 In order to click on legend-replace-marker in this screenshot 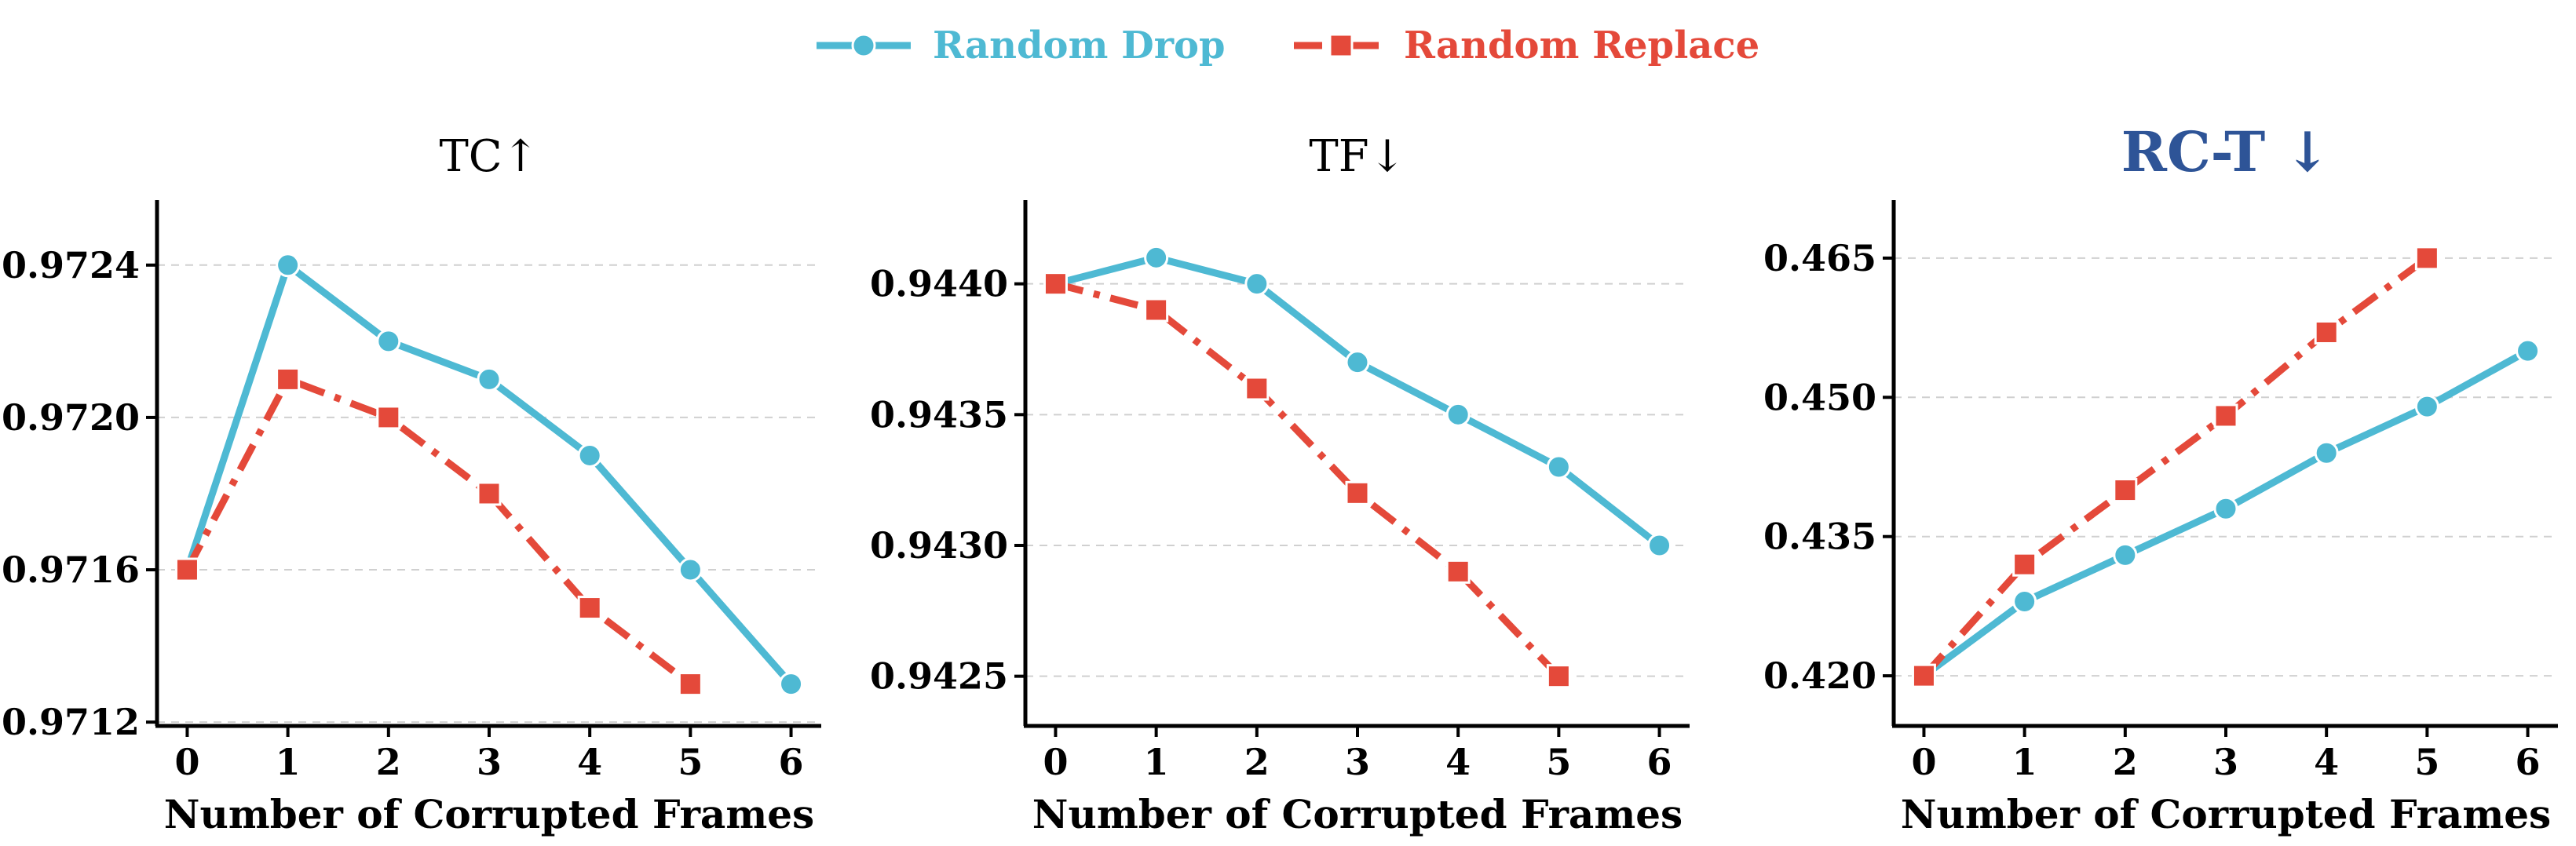, I will do `click(1341, 45)`.